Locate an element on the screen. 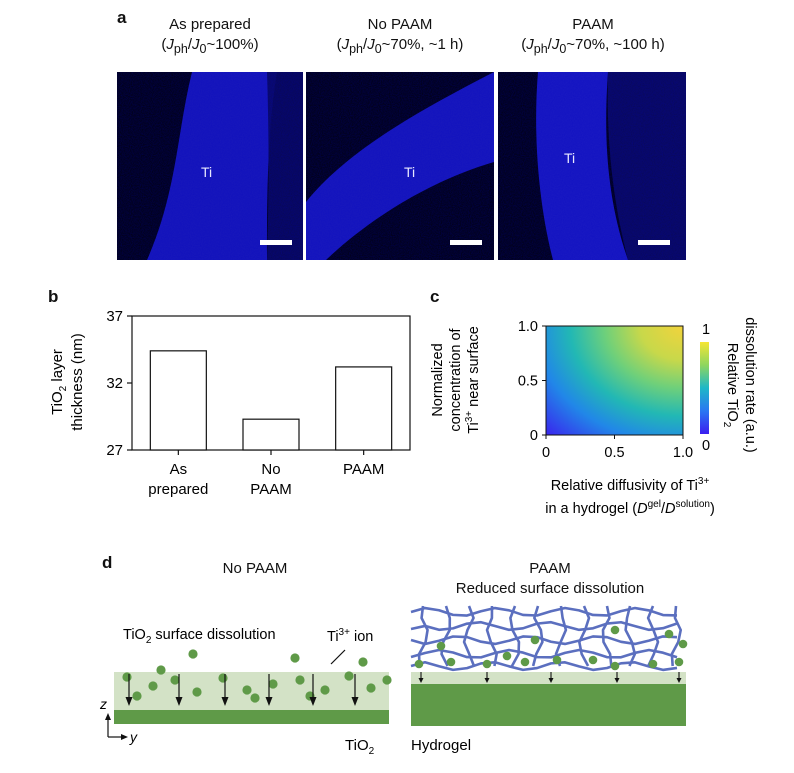  bar-chart-ylabel: TiO2 layer is located at coordinates (59, 382).